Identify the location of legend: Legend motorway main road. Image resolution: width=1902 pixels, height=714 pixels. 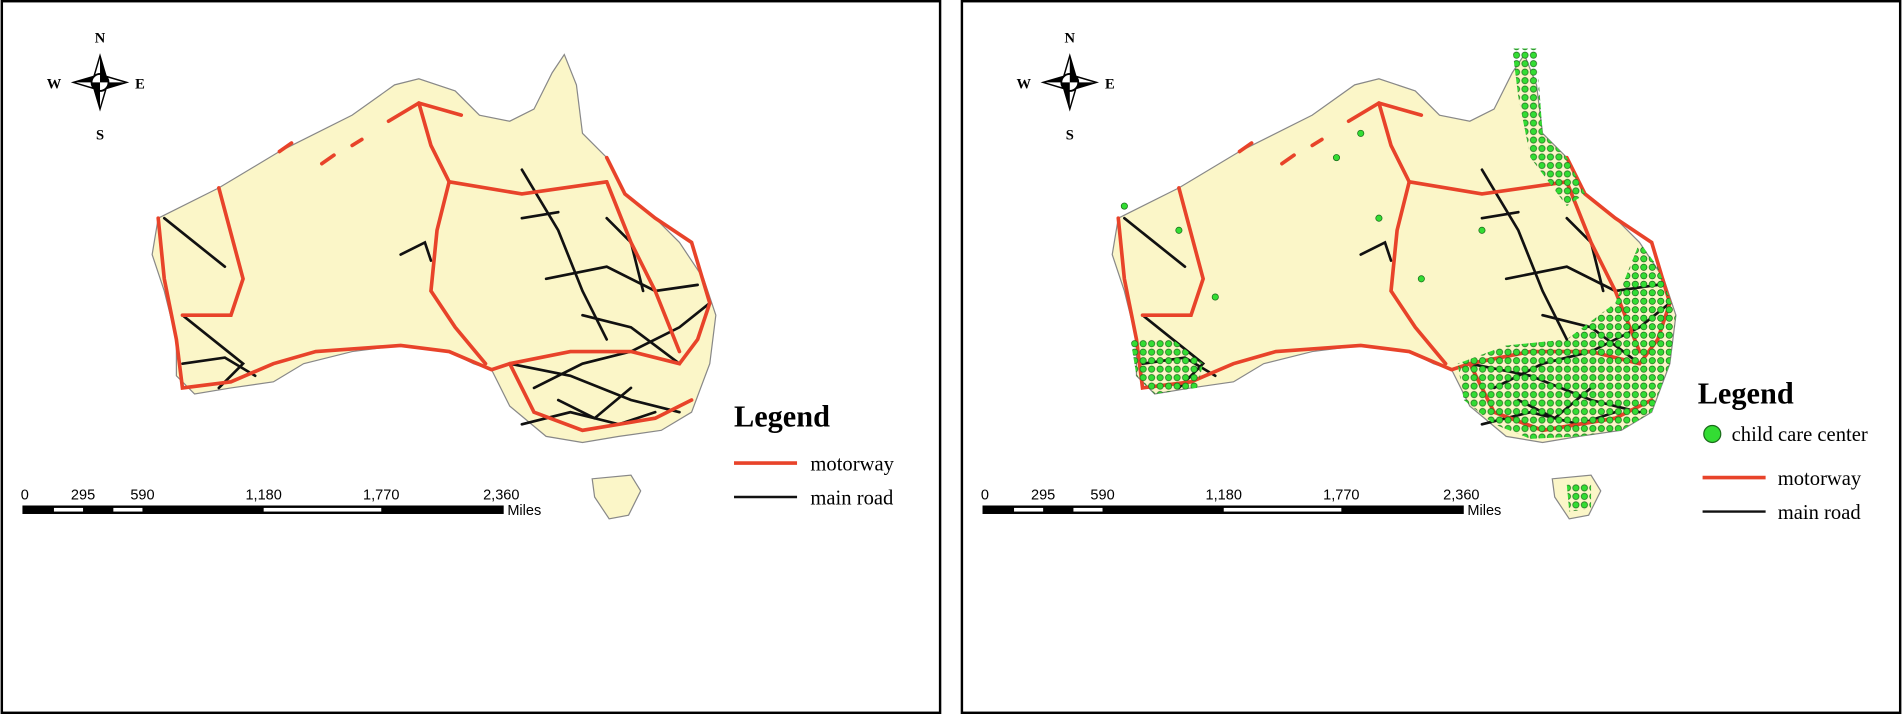
(814, 454).